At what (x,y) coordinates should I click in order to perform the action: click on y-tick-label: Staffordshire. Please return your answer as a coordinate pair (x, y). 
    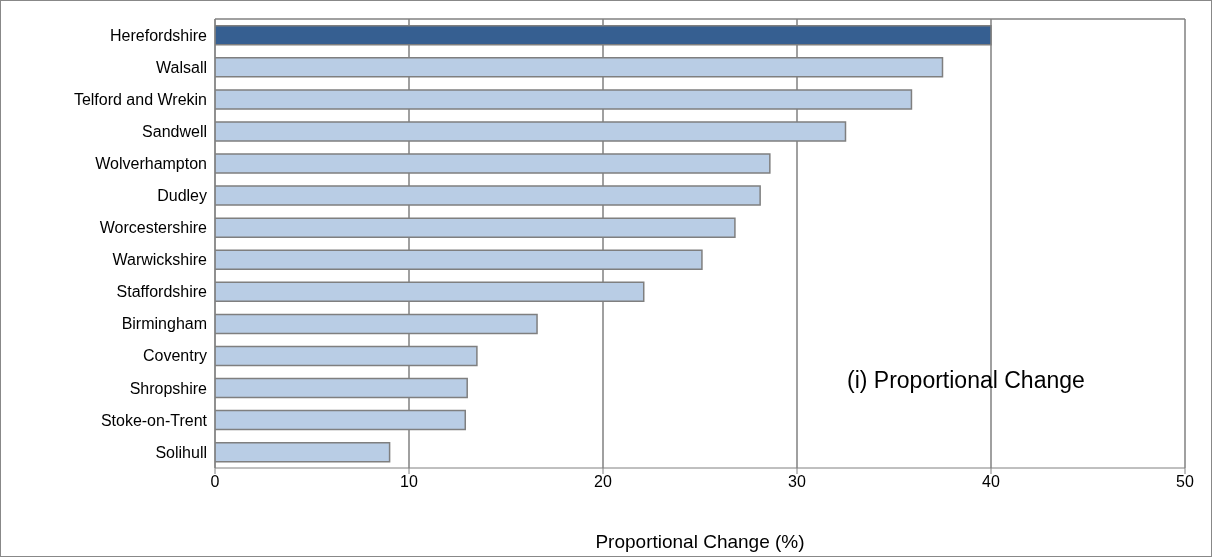
    Looking at the image, I should click on (162, 292).